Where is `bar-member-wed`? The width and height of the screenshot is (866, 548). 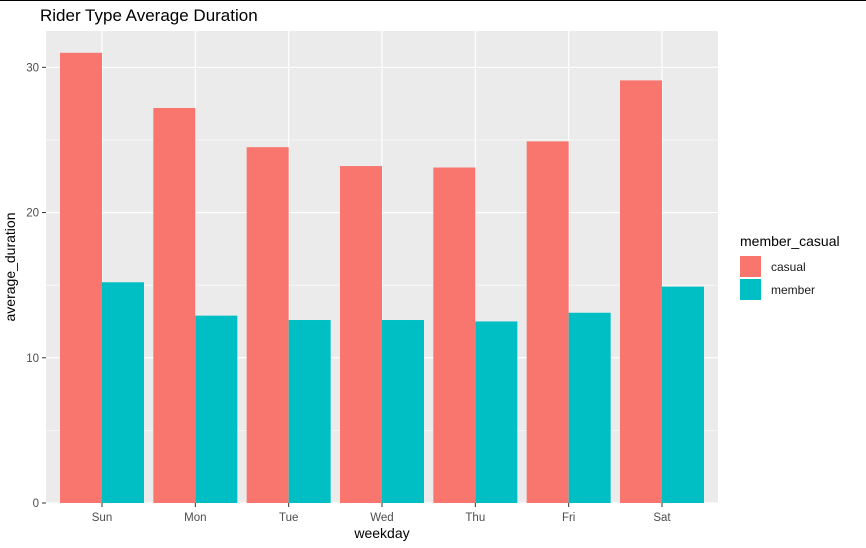 bar-member-wed is located at coordinates (403, 411).